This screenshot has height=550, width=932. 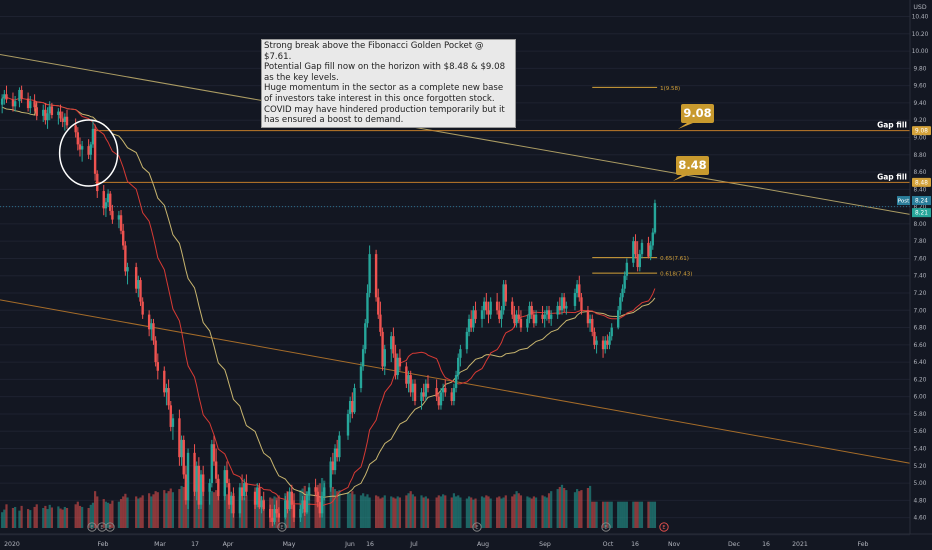 What do you see at coordinates (921, 183) in the screenshot?
I see `gap-level-value: 8.48` at bounding box center [921, 183].